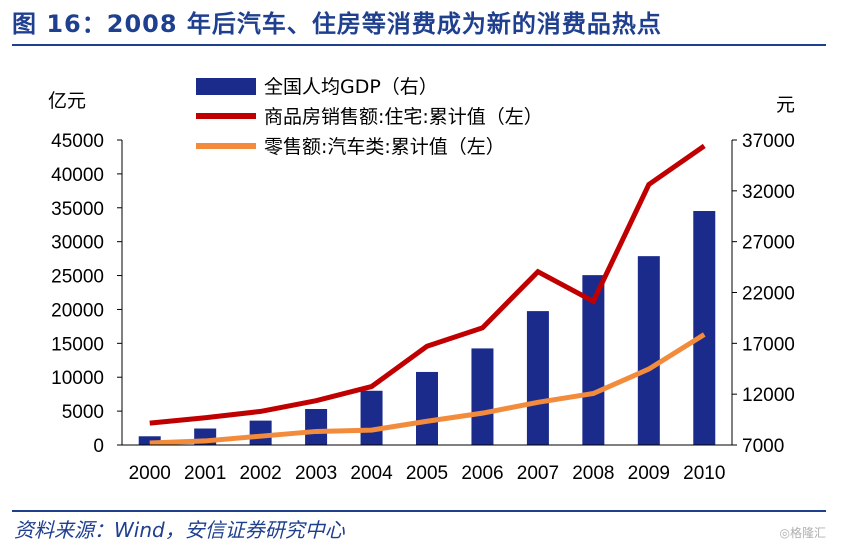  I want to click on legend-label: 全国人均GDP（右）, so click(351, 87).